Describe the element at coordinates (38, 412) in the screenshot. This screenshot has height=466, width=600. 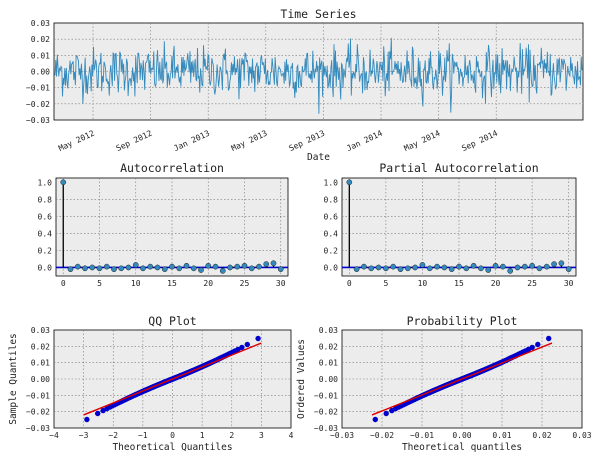
I see `qq-ytick: −0.02` at that location.